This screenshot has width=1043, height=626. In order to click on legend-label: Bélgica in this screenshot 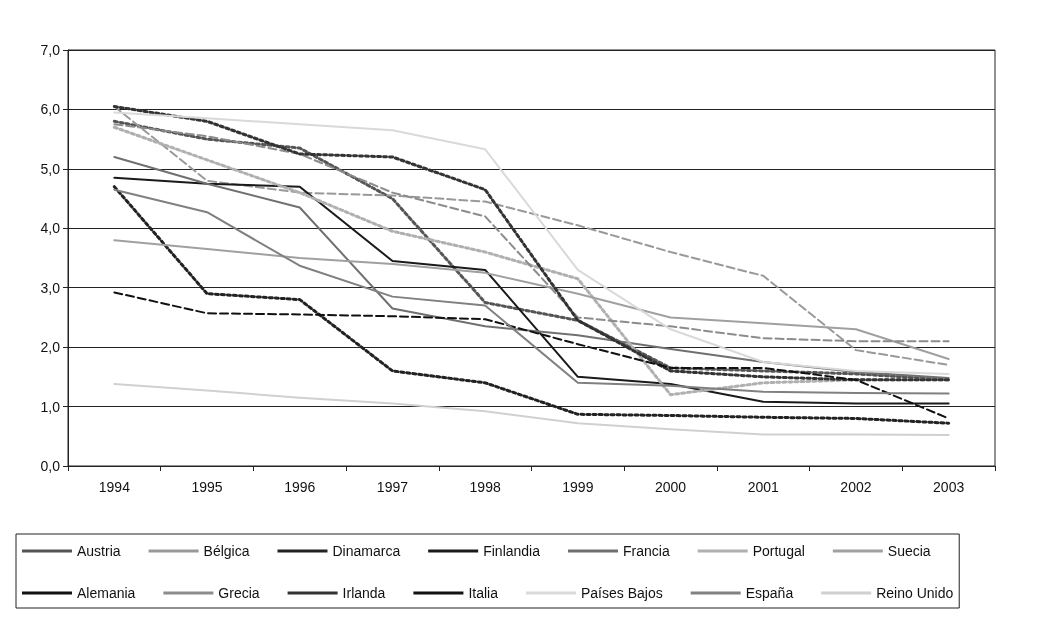, I will do `click(226, 551)`.